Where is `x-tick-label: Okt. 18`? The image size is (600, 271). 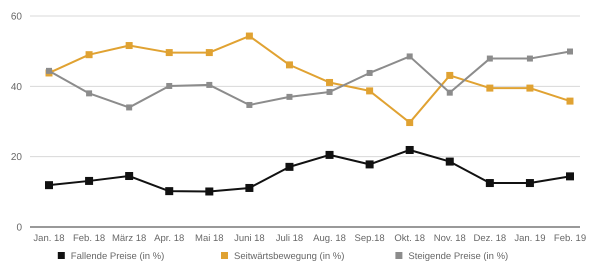
x-tick-label: Okt. 18 is located at coordinates (410, 238).